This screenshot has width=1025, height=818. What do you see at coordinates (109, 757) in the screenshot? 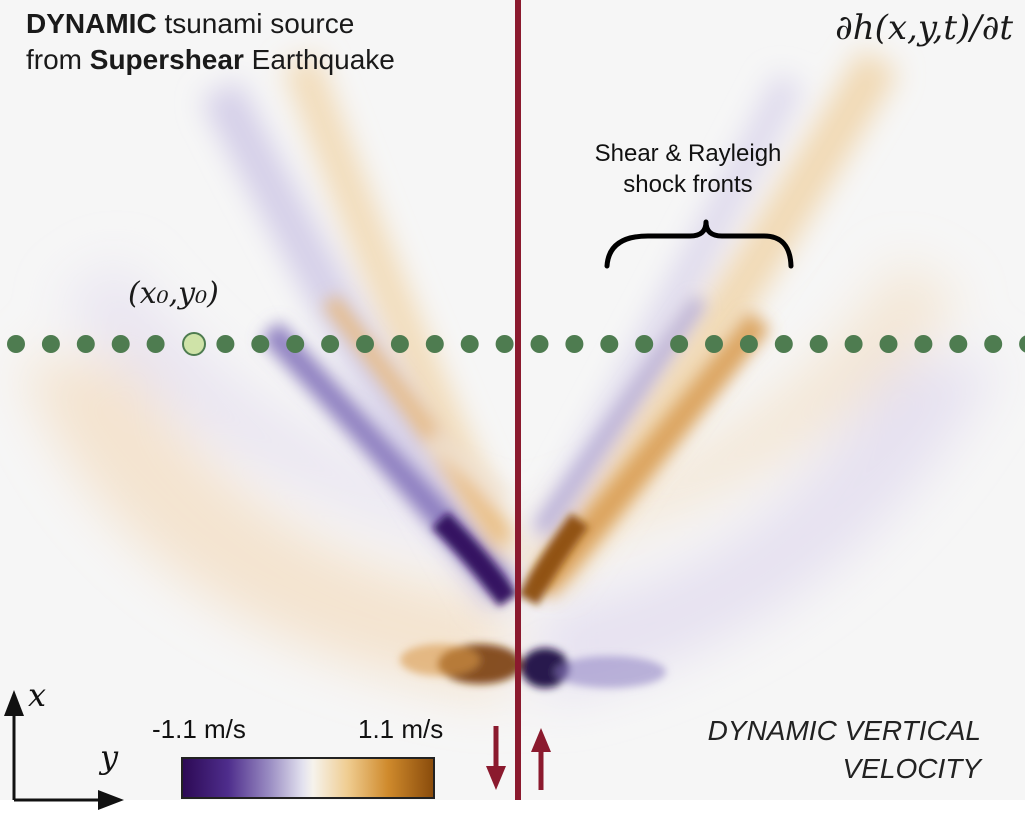
I see `axis-y-label: y` at bounding box center [109, 757].